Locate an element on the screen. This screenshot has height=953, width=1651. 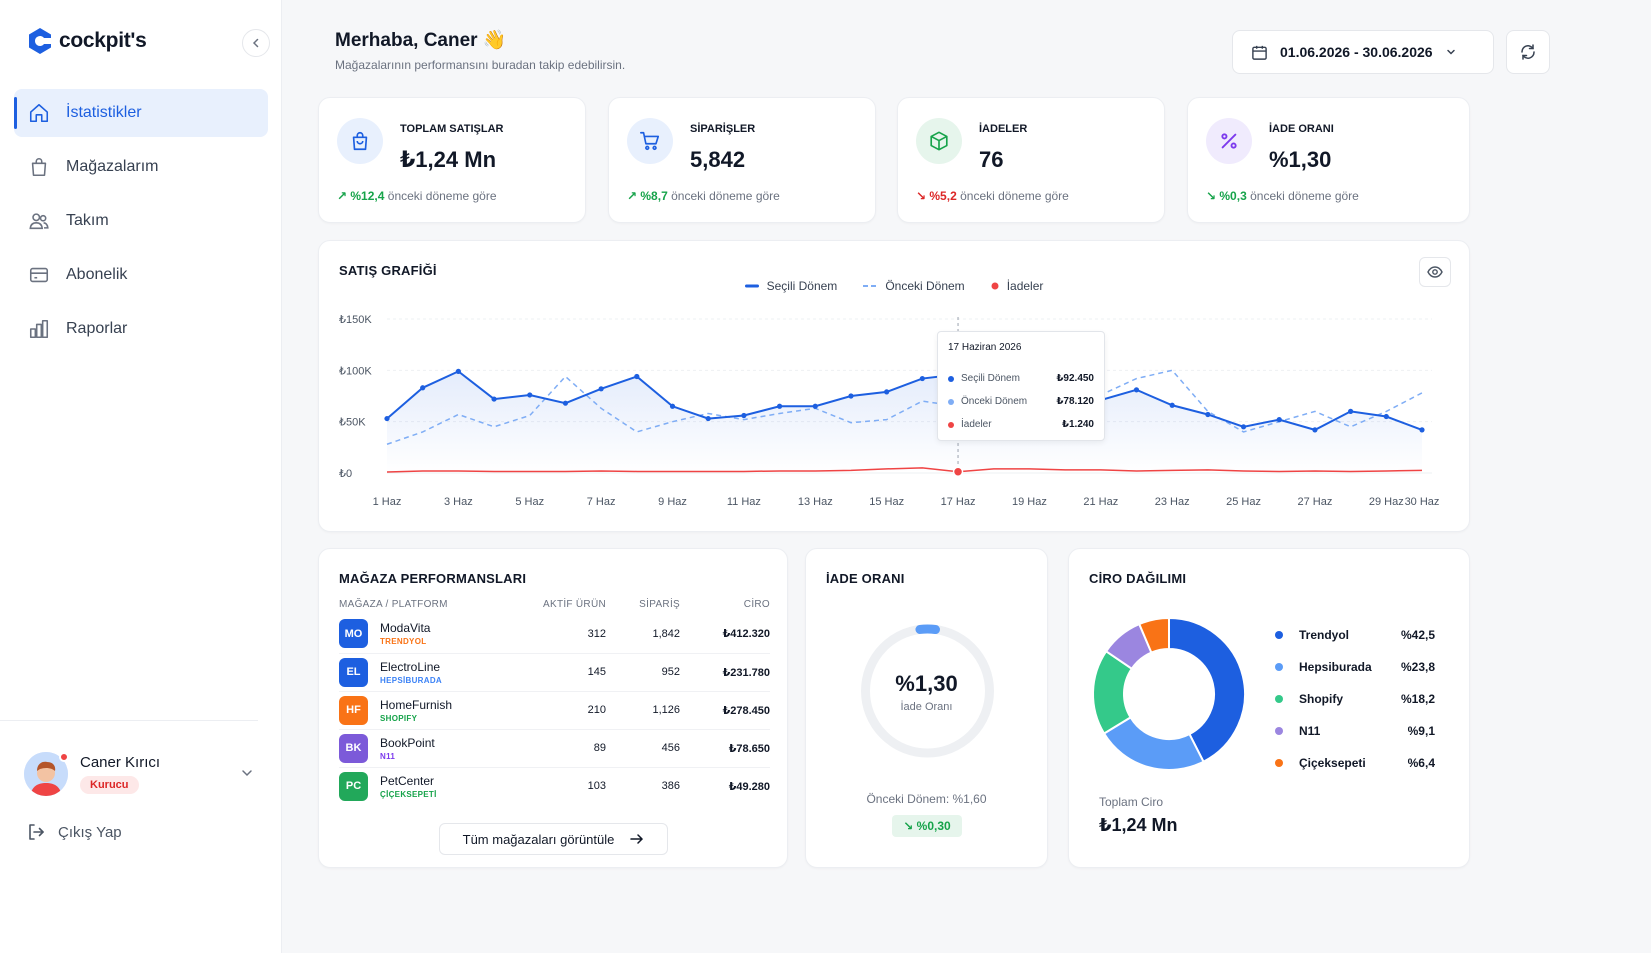
store-platform: N11 is located at coordinates (388, 756).